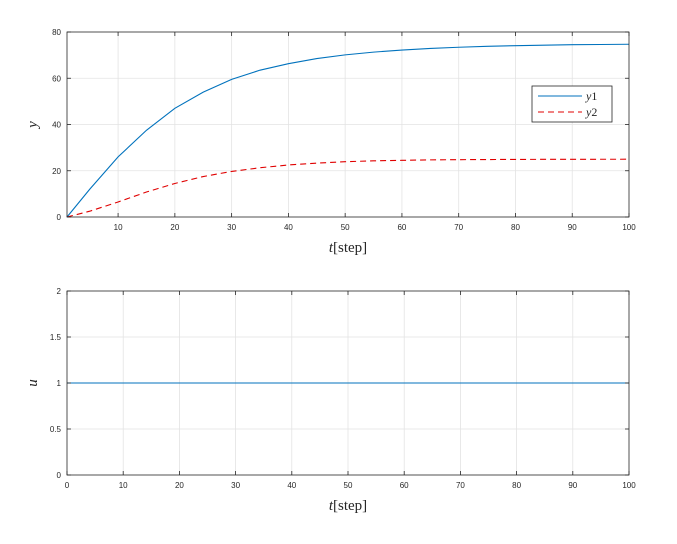  I want to click on y-tick-label: 80, so click(56, 32).